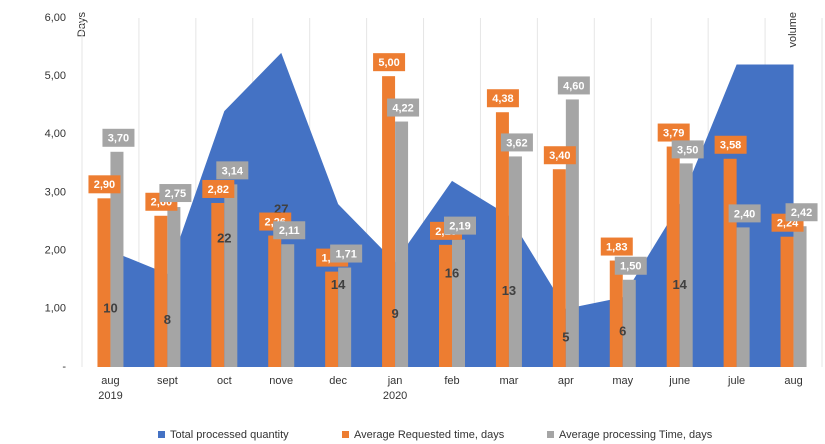 Image resolution: width=825 pixels, height=444 pixels. I want to click on value-label: 2,42, so click(801, 213).